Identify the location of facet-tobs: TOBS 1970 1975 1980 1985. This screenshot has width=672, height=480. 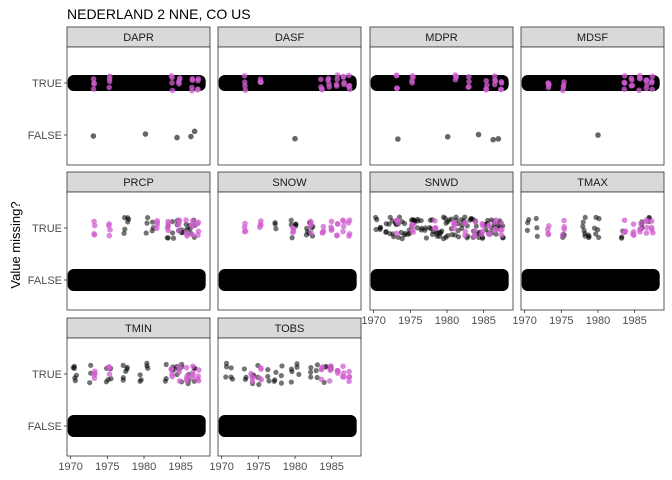
(285, 395).